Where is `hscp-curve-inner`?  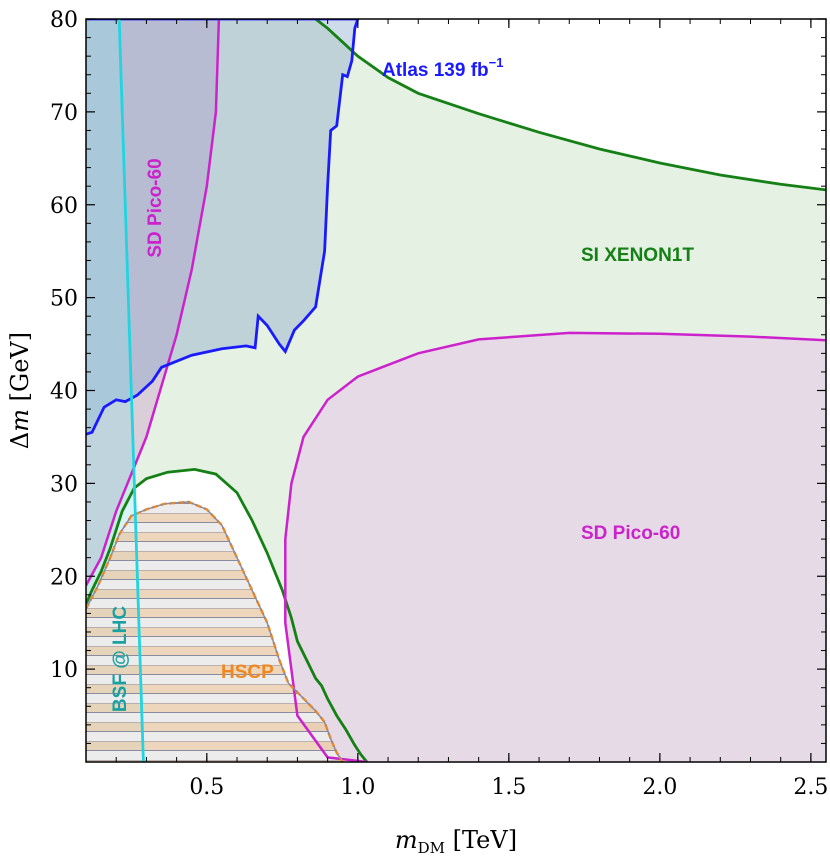 hscp-curve-inner is located at coordinates (215, 631).